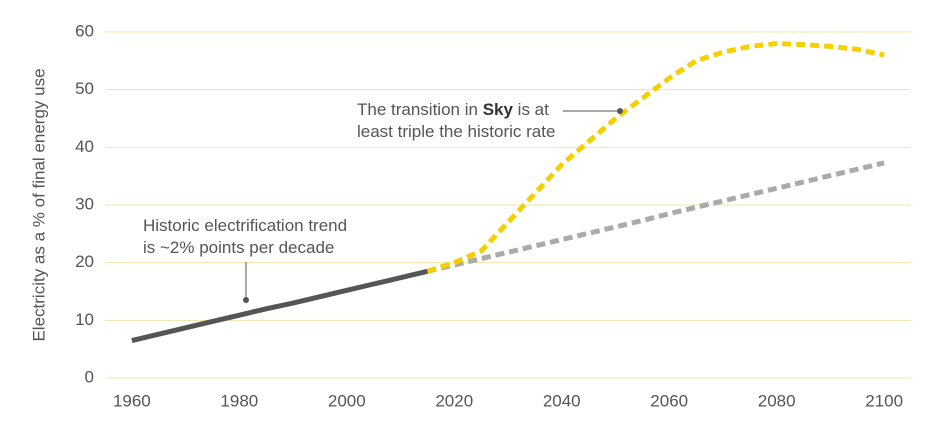  What do you see at coordinates (531, 109) in the screenshot?
I see `annotation-part: is at` at bounding box center [531, 109].